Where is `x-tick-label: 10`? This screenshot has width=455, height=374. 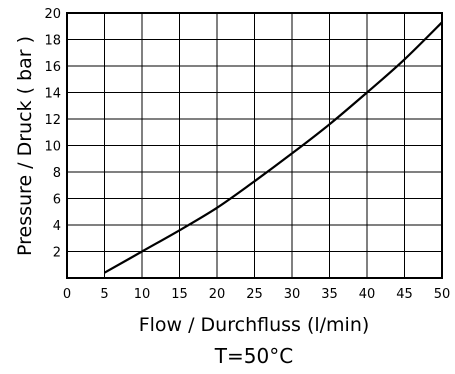
x-tick-label: 10 is located at coordinates (142, 294).